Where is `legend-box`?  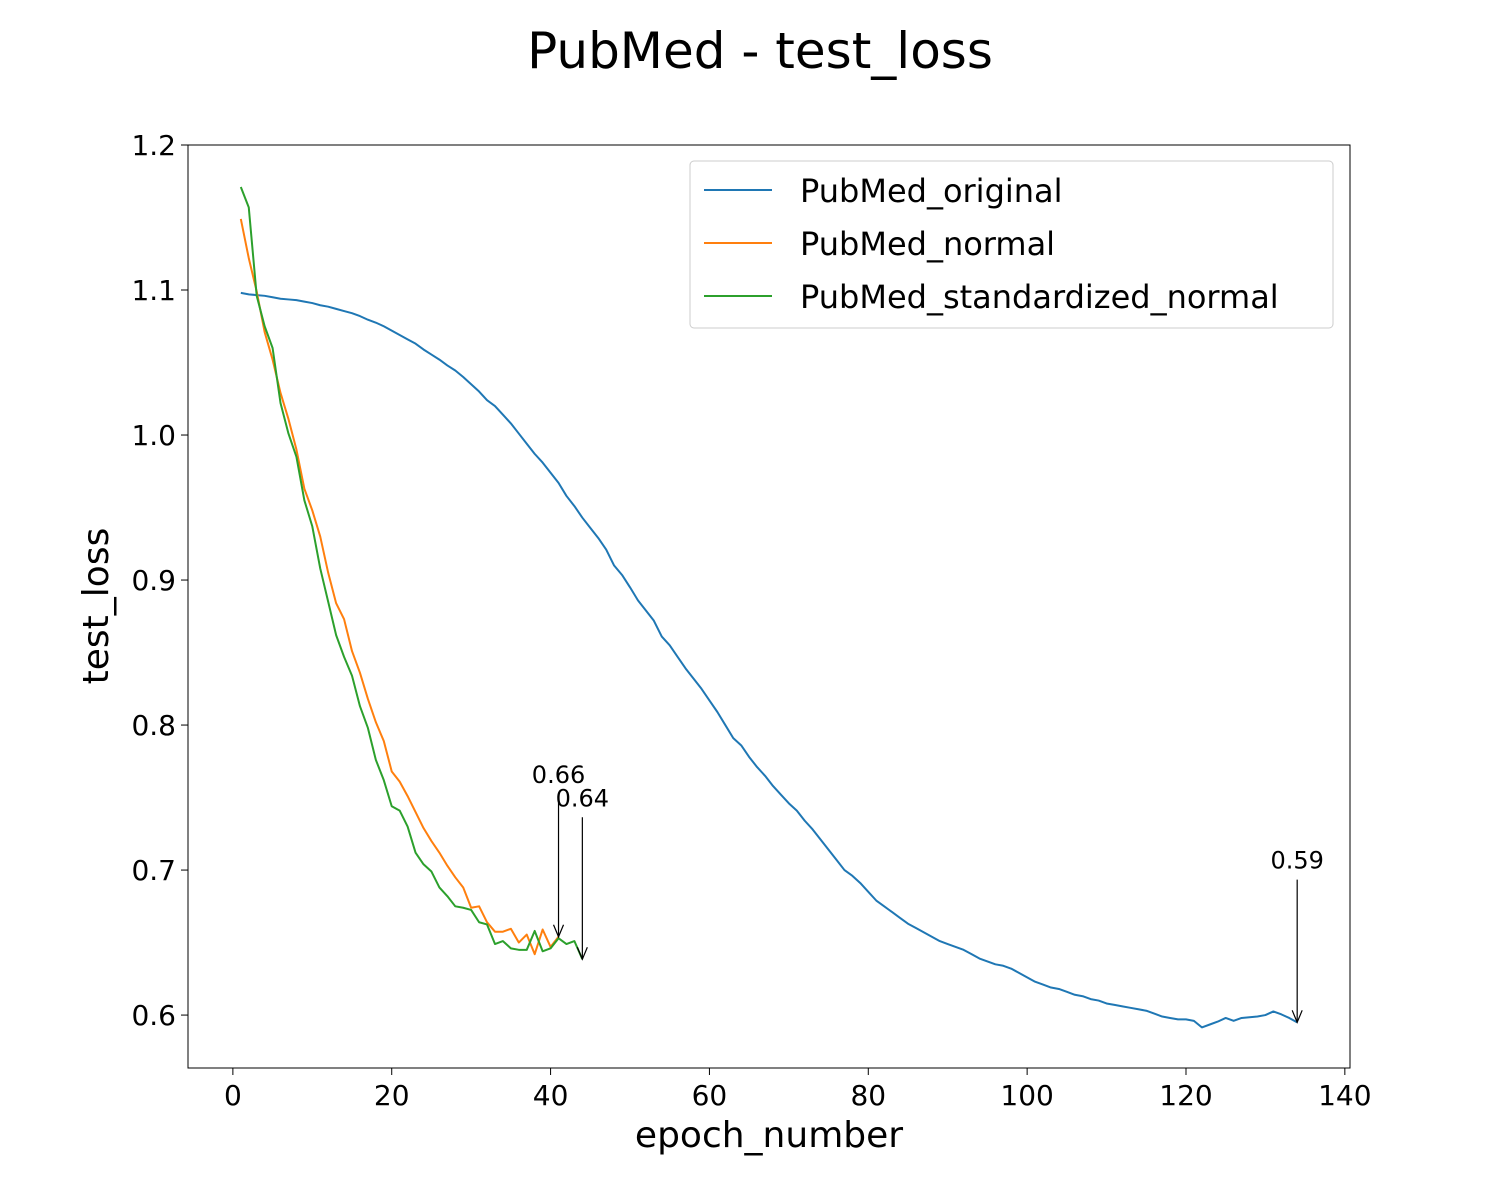 legend-box is located at coordinates (1011, 244).